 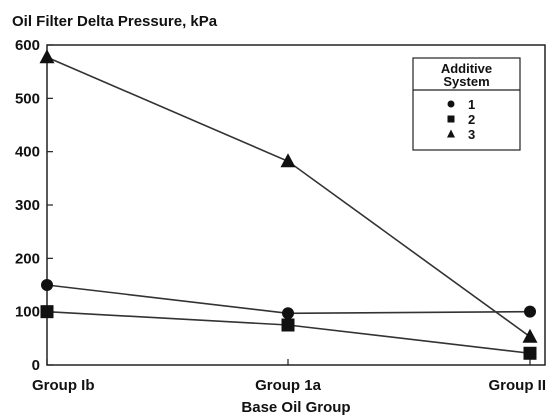 I want to click on y-tick-label: 100, so click(x=27, y=312).